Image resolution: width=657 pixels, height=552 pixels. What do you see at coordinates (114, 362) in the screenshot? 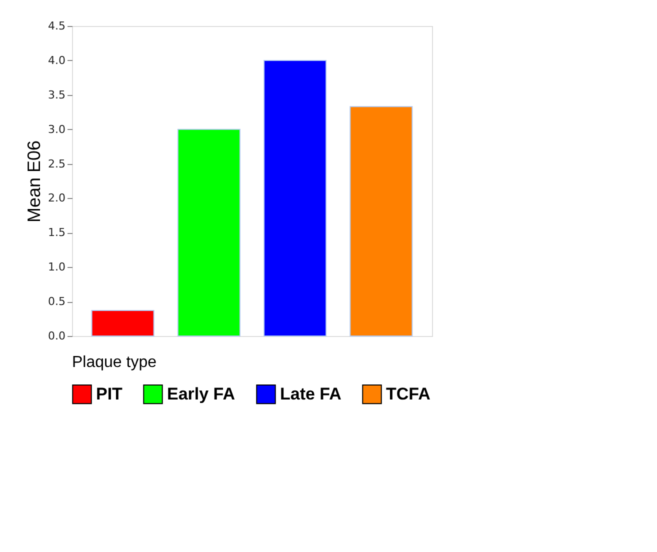
I see `legend-title: Plaque type` at bounding box center [114, 362].